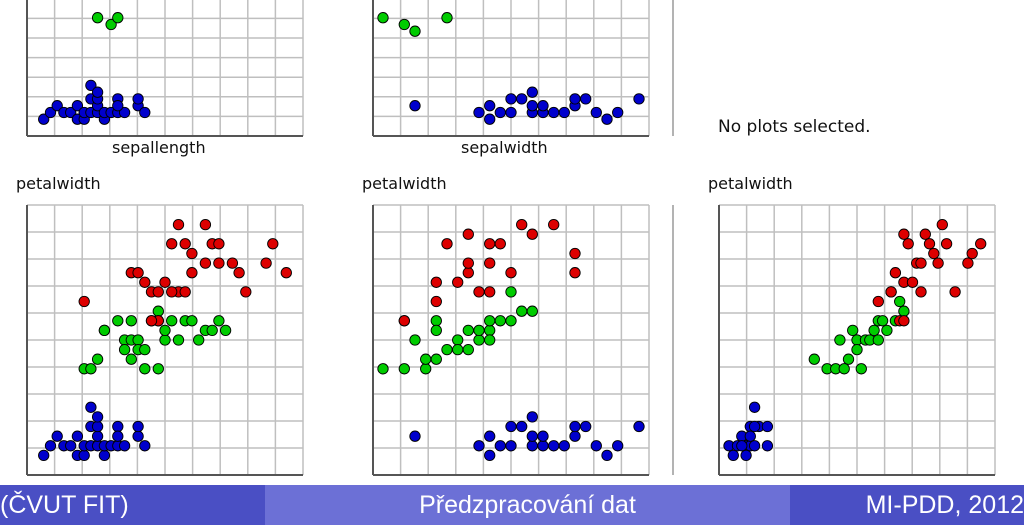 The width and height of the screenshot is (1024, 525). I want to click on footer-center: Předzpracování dat, so click(527, 505).